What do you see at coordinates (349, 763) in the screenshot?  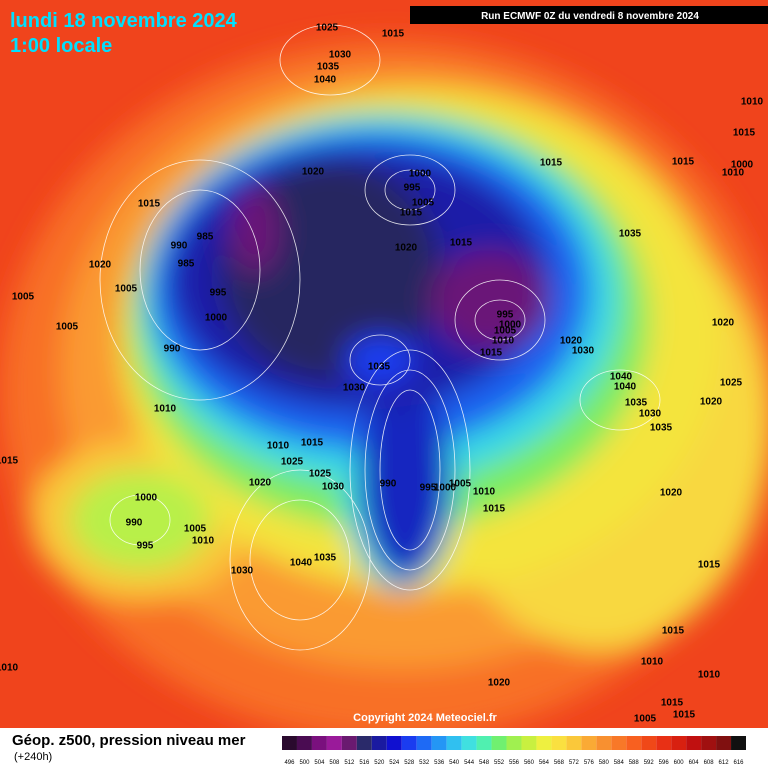 I see `scale-label: 512` at bounding box center [349, 763].